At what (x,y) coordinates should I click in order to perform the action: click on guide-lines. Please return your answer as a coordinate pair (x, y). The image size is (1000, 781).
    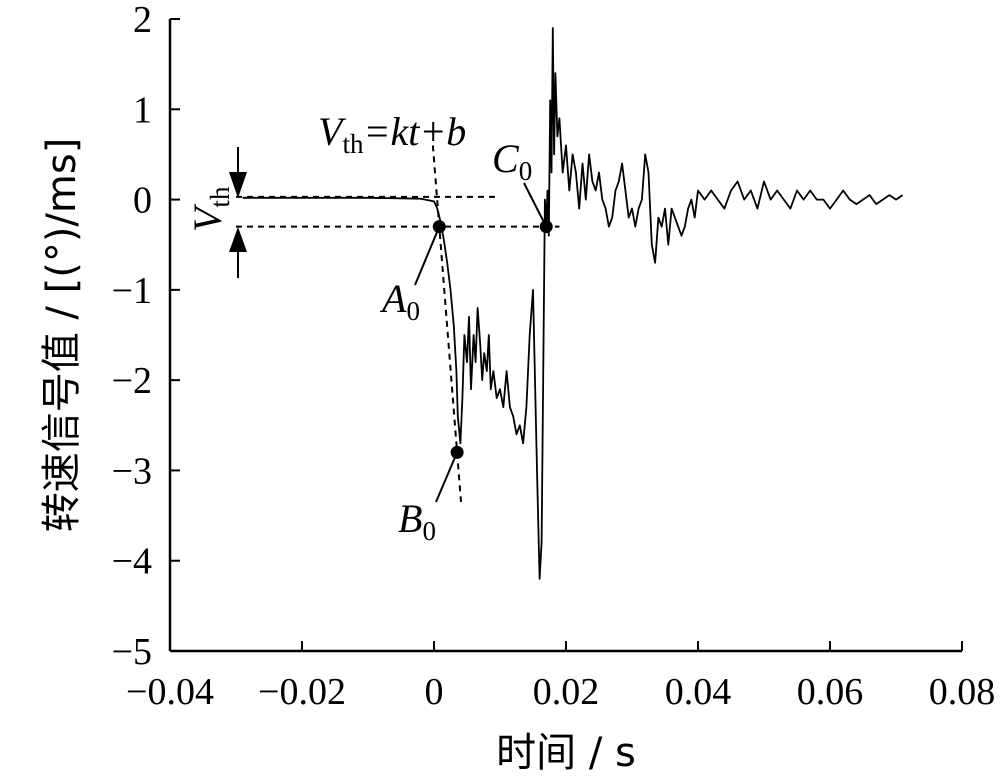
    Looking at the image, I should click on (398, 324).